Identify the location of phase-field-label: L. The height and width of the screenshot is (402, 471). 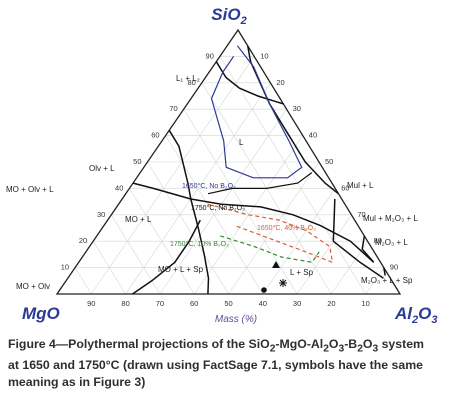
(241, 142).